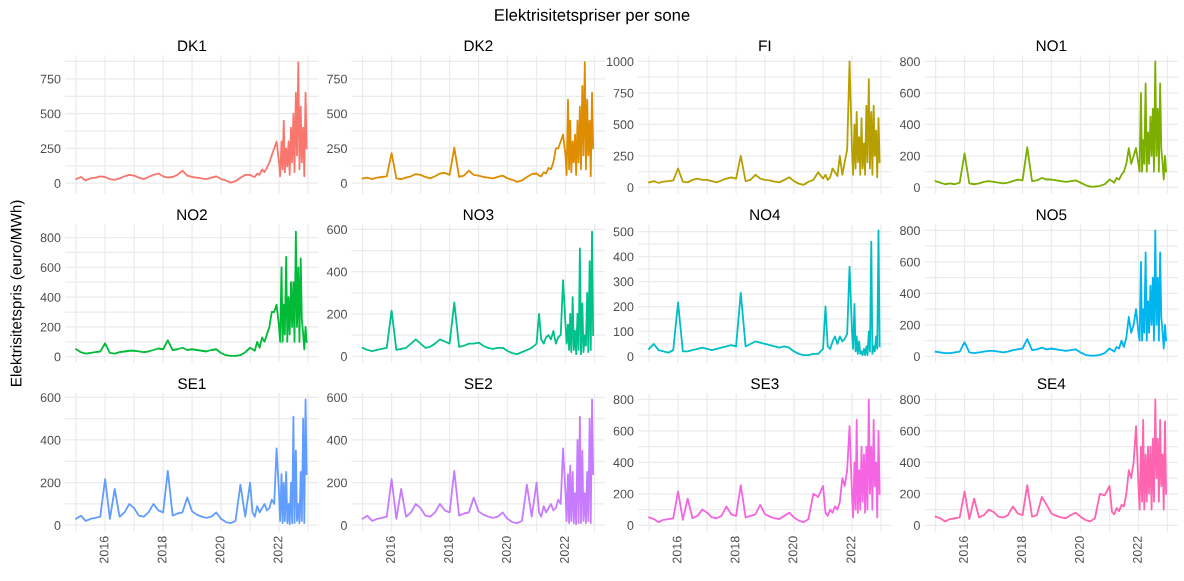  Describe the element at coordinates (1051, 384) in the screenshot. I see `chart-title: SE4` at that location.